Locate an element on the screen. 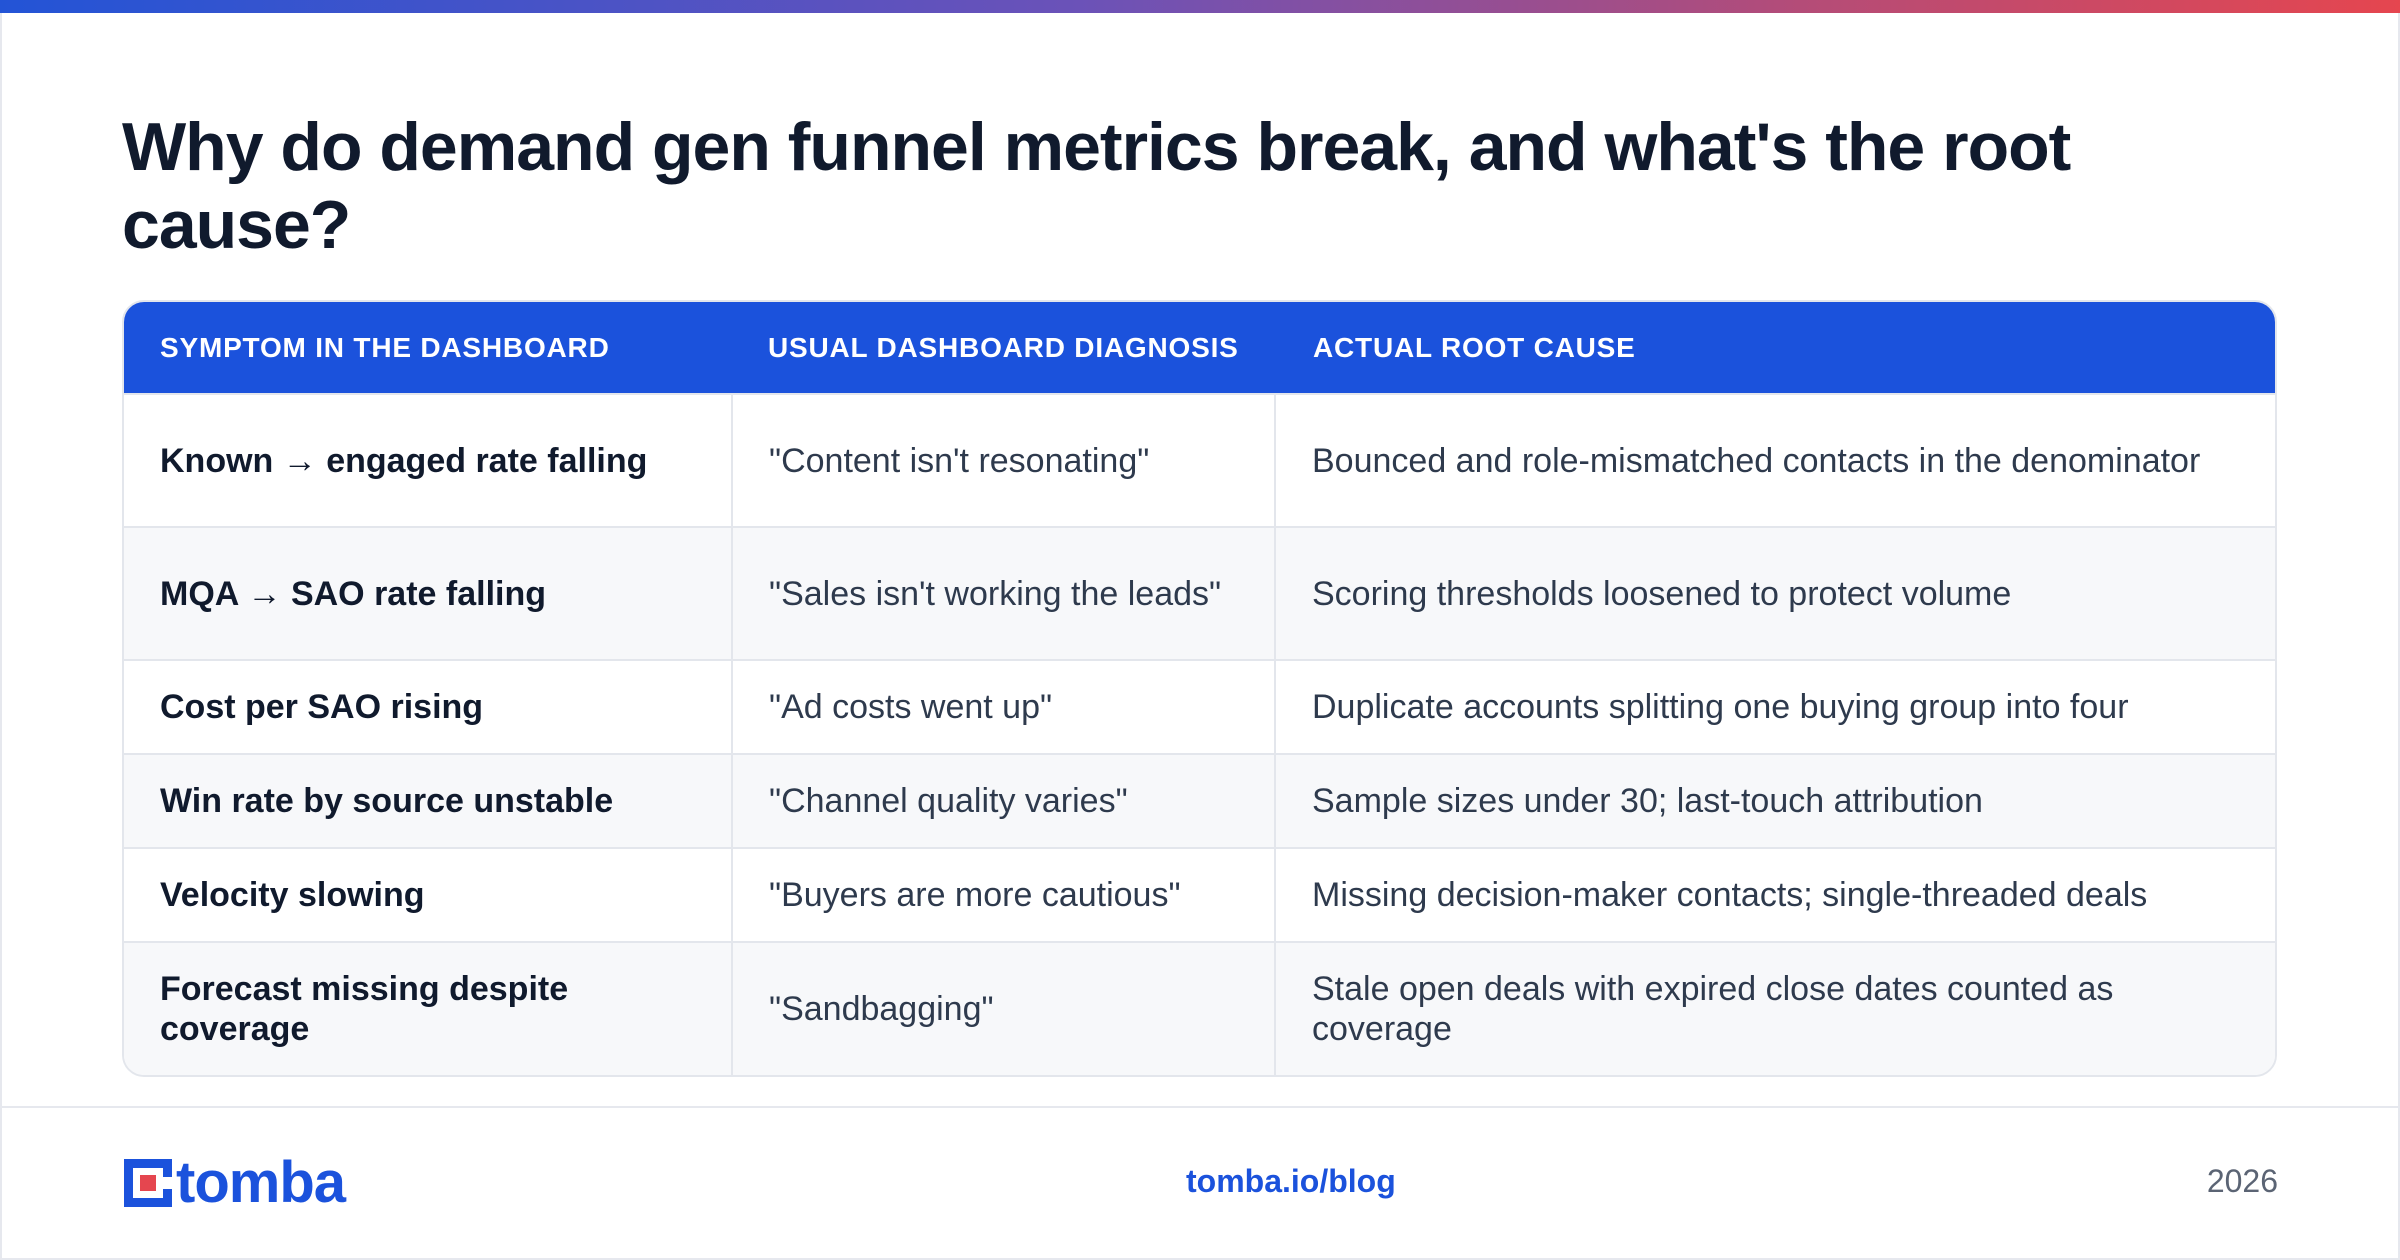 The width and height of the screenshot is (2400, 1260). header-diagnosis: USUAL DASHBOARD DIAGNOSIS is located at coordinates (1003, 347).